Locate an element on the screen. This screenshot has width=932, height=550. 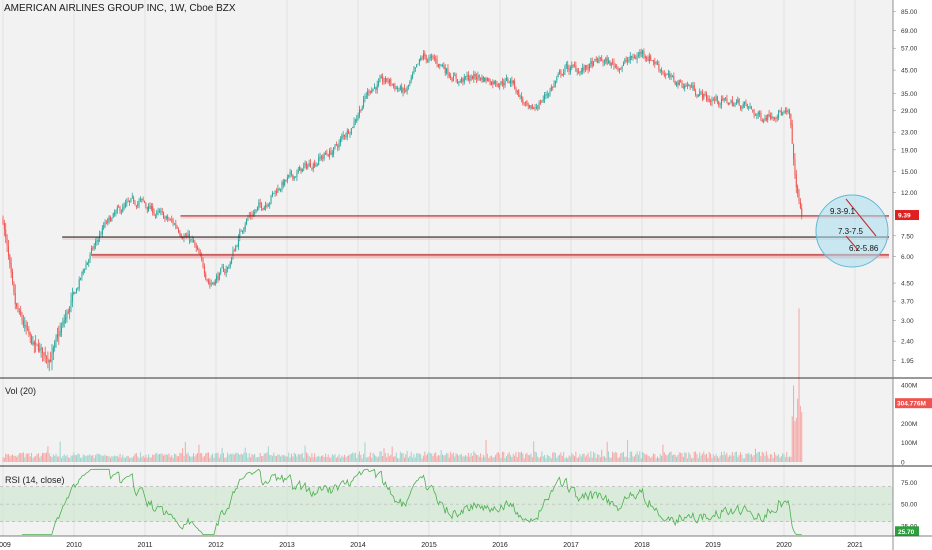
annotation-circle: 9.3-9.1 7.3-7.5 6.2-5.86 is located at coordinates (852, 231).